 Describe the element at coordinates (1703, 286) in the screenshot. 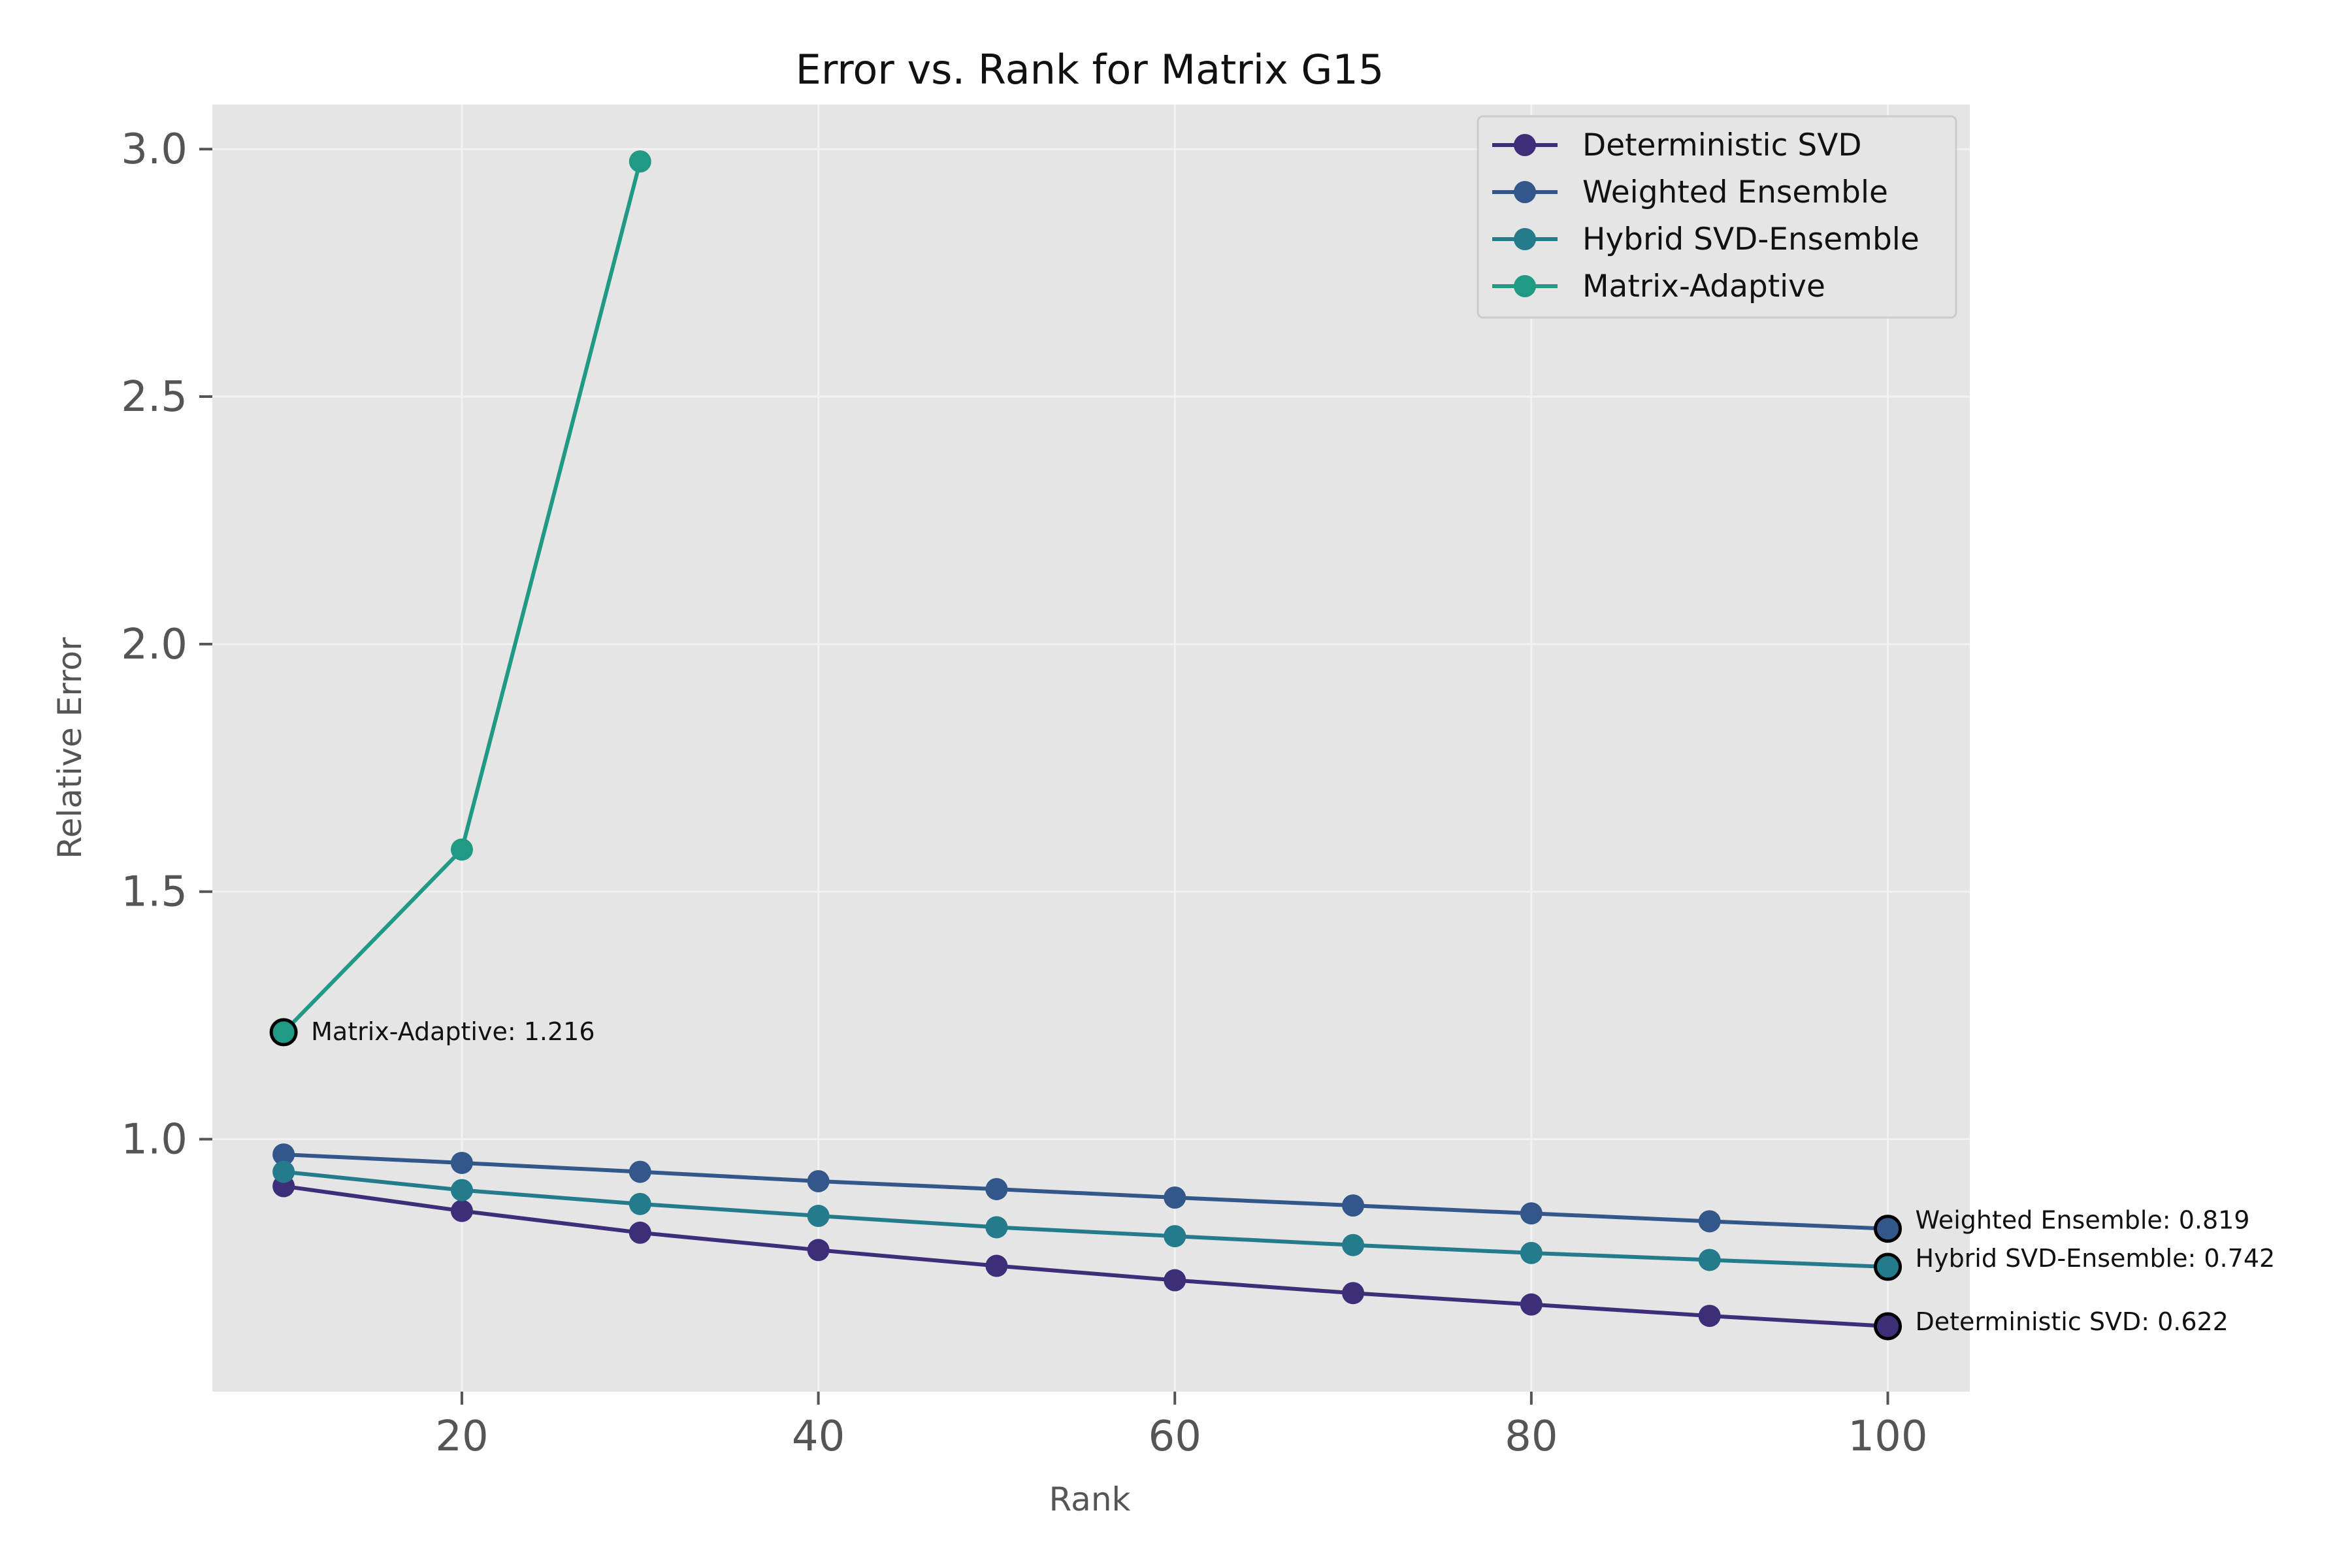

I see `legend-label: Matrix-Adaptive` at that location.